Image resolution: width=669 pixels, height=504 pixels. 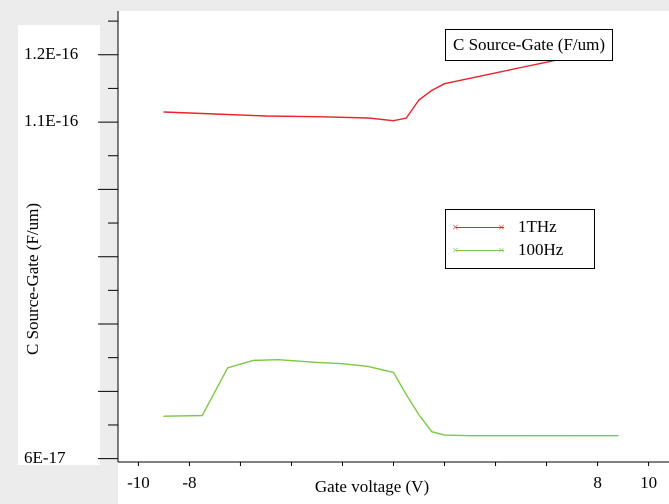 I want to click on legend: × × 1THz × × 100Hz, so click(x=520, y=239).